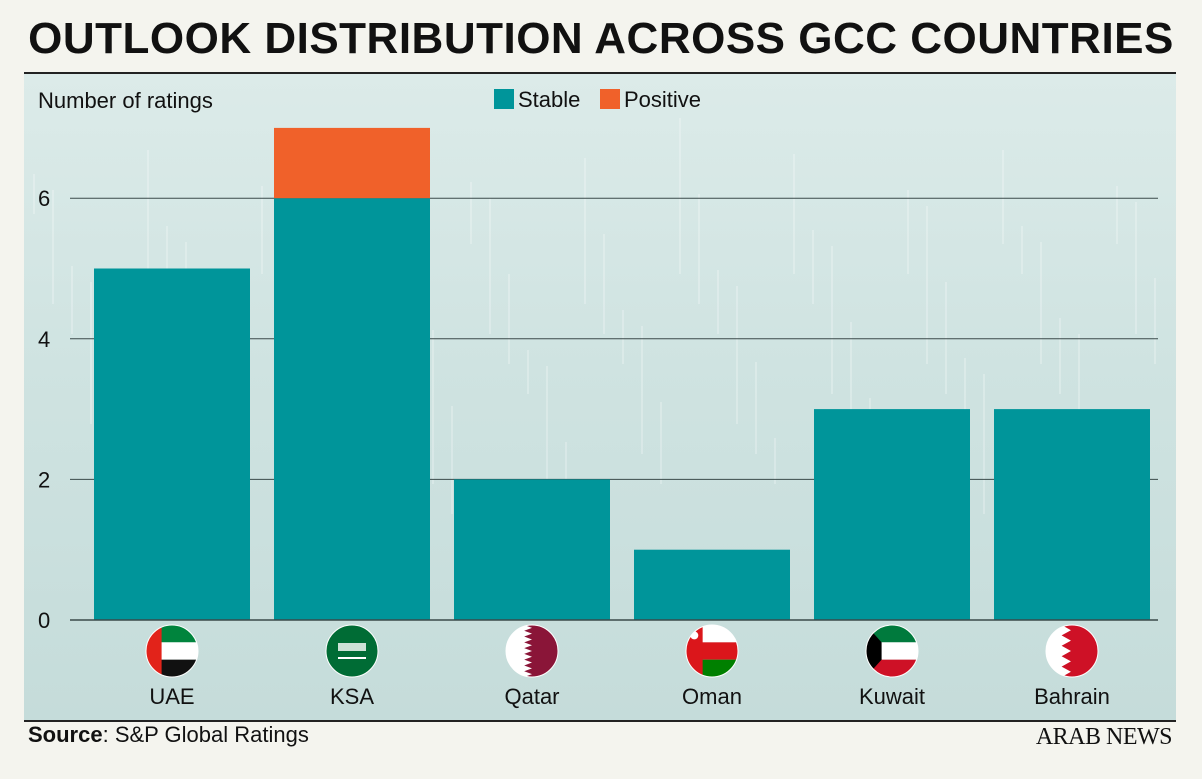 The height and width of the screenshot is (779, 1202). What do you see at coordinates (610, 99) in the screenshot?
I see `legend-swatch-positive` at bounding box center [610, 99].